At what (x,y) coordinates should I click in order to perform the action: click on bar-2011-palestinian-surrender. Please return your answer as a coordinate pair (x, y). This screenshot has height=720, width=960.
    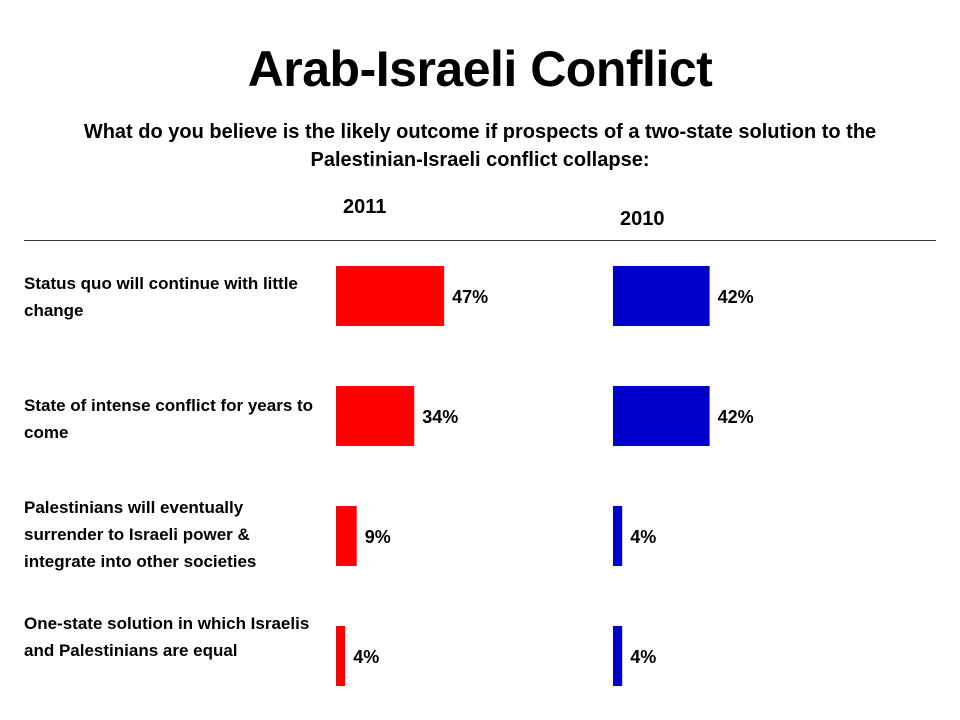
    Looking at the image, I should click on (346, 536).